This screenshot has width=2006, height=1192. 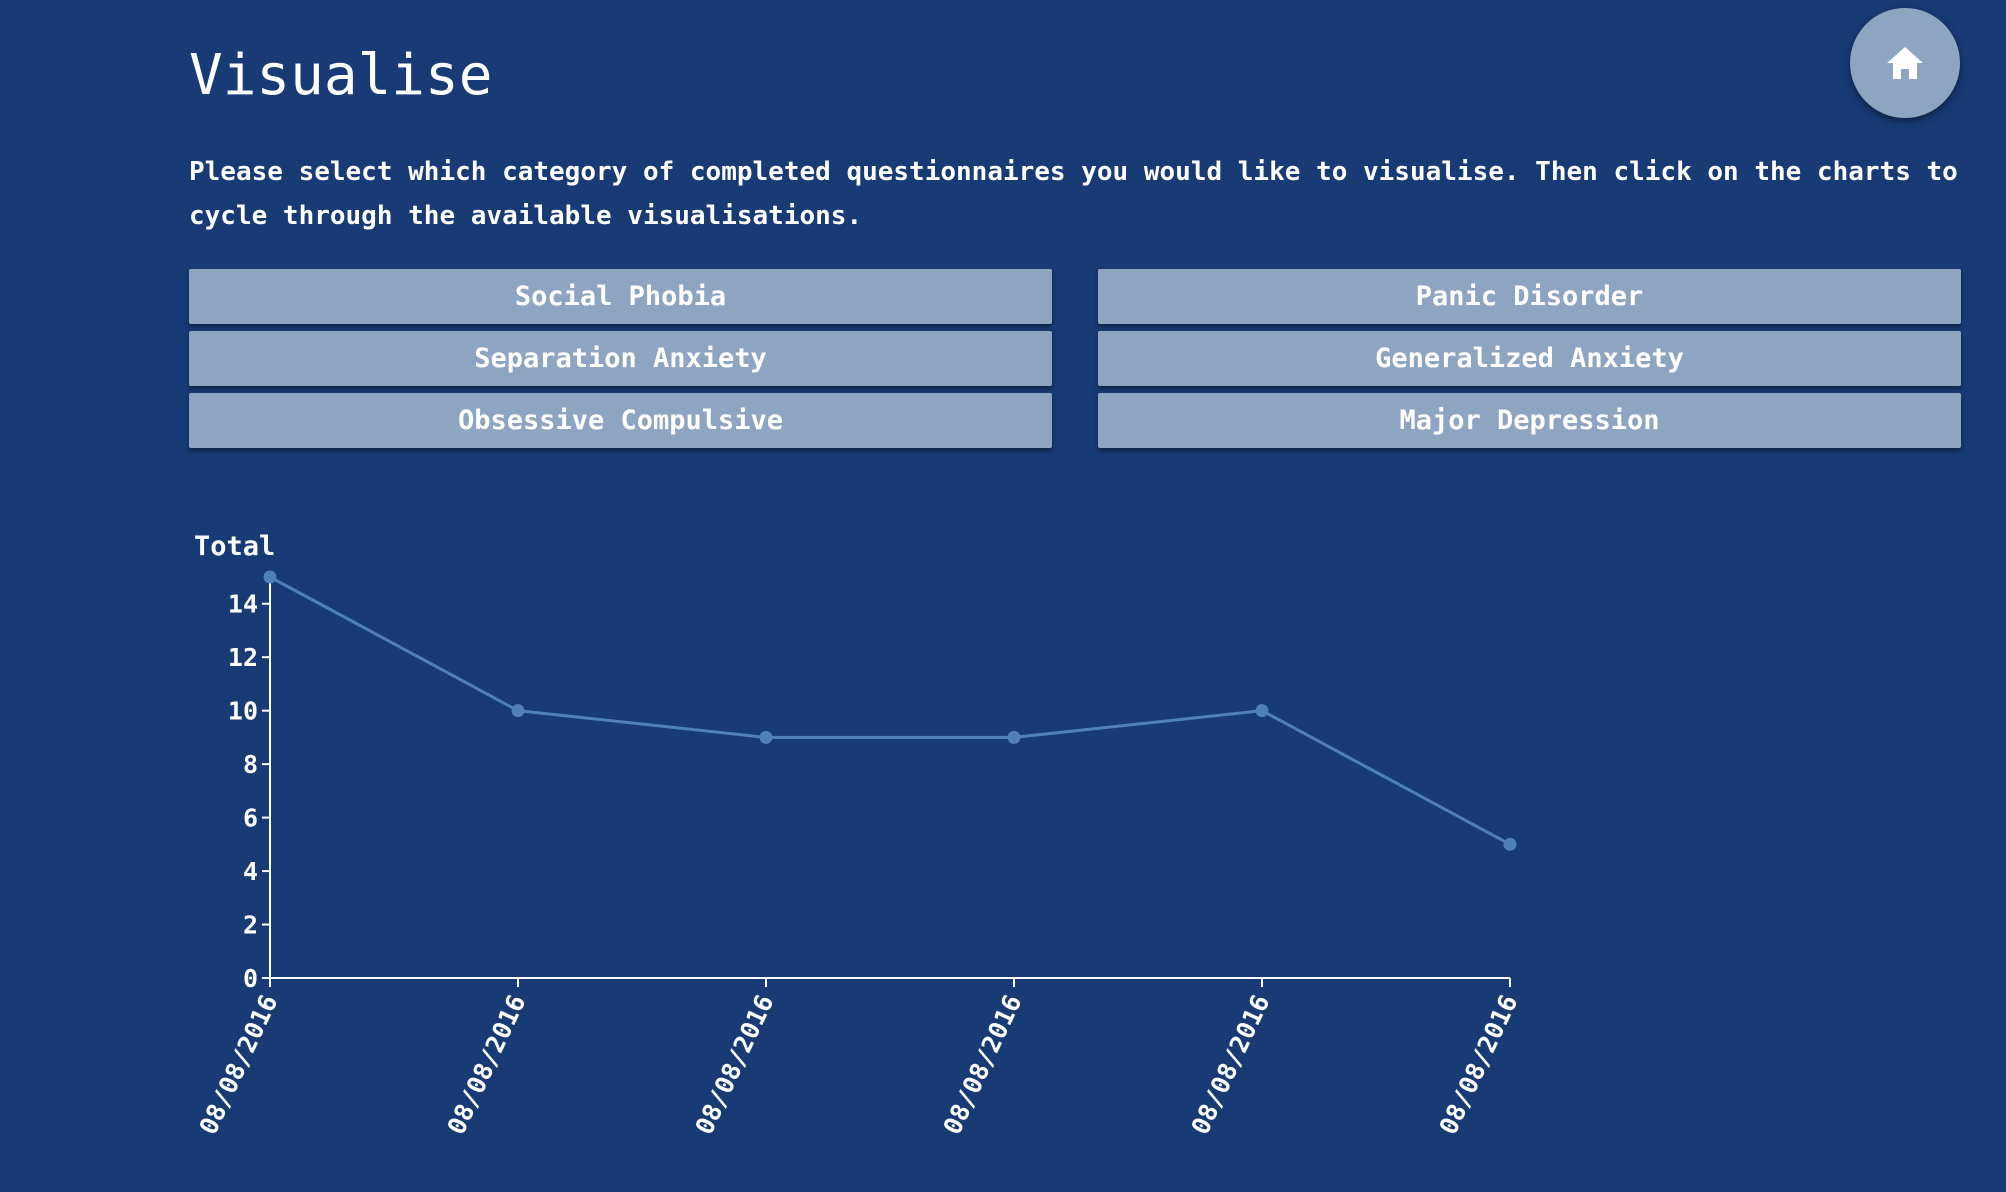 I want to click on series-line, so click(x=890, y=710).